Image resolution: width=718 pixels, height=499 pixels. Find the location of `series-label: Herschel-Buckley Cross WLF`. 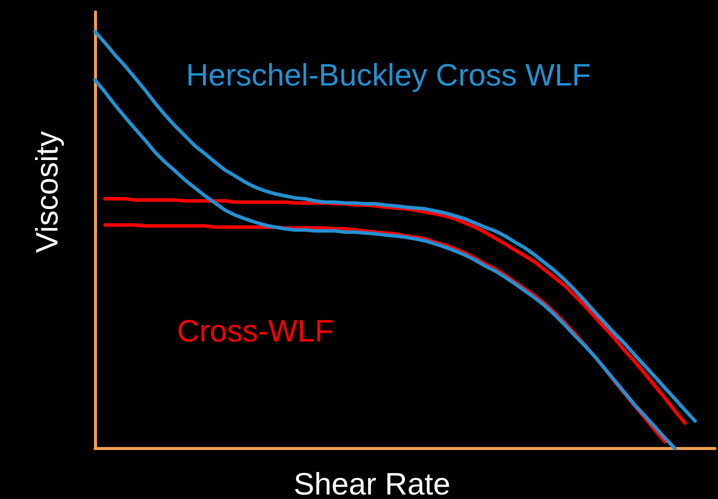

series-label: Herschel-Buckley Cross WLF is located at coordinates (388, 75).